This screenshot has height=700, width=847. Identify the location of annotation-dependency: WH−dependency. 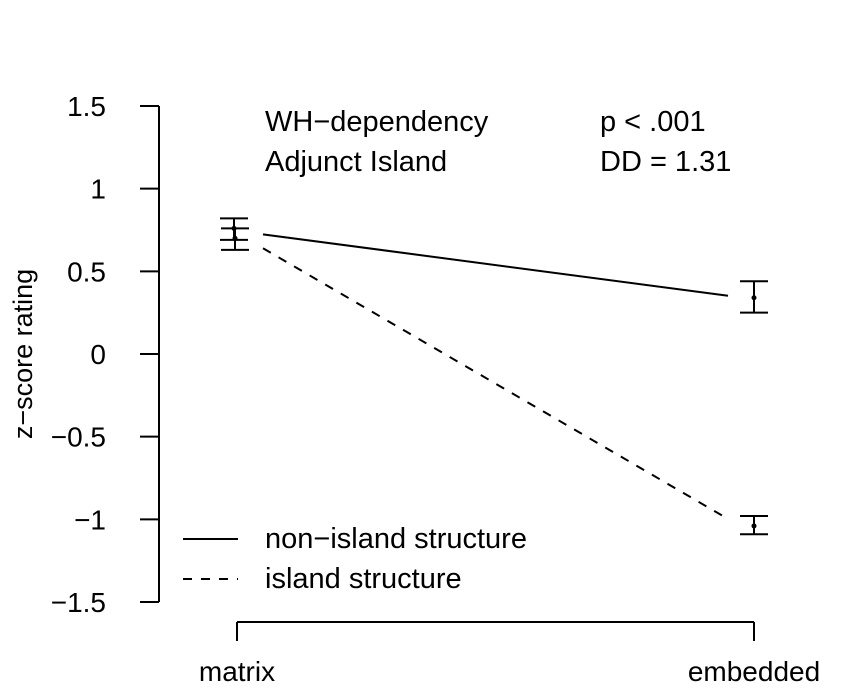
(377, 122).